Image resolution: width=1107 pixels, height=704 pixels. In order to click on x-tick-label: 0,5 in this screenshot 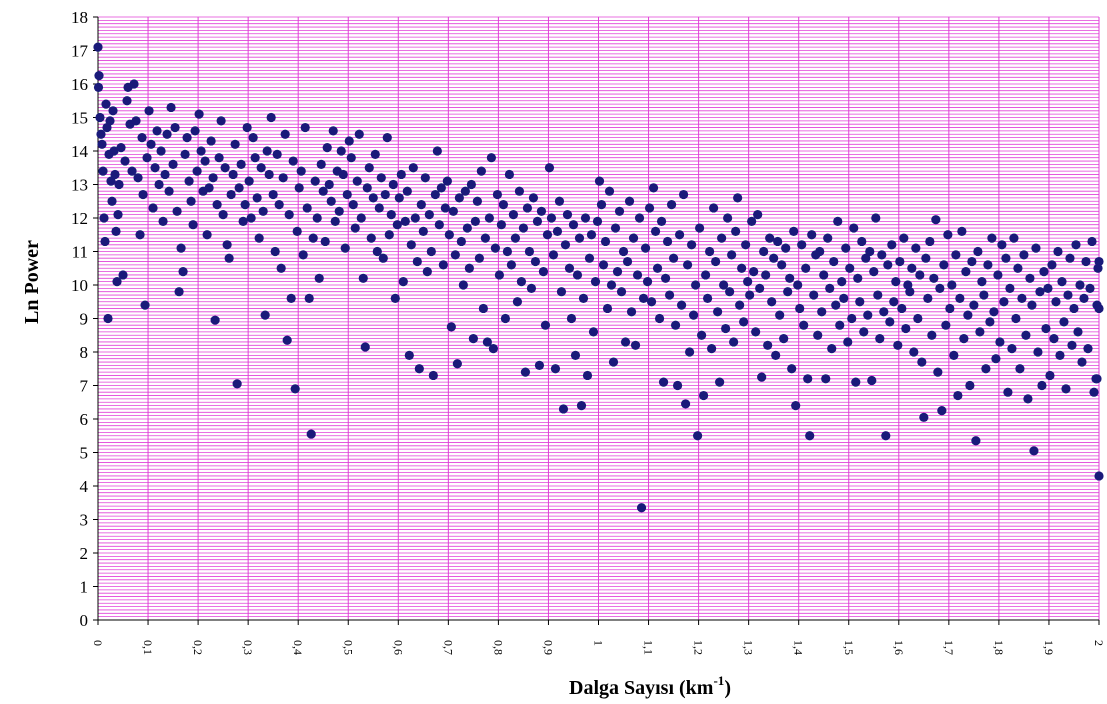, I will do `click(348, 647)`.